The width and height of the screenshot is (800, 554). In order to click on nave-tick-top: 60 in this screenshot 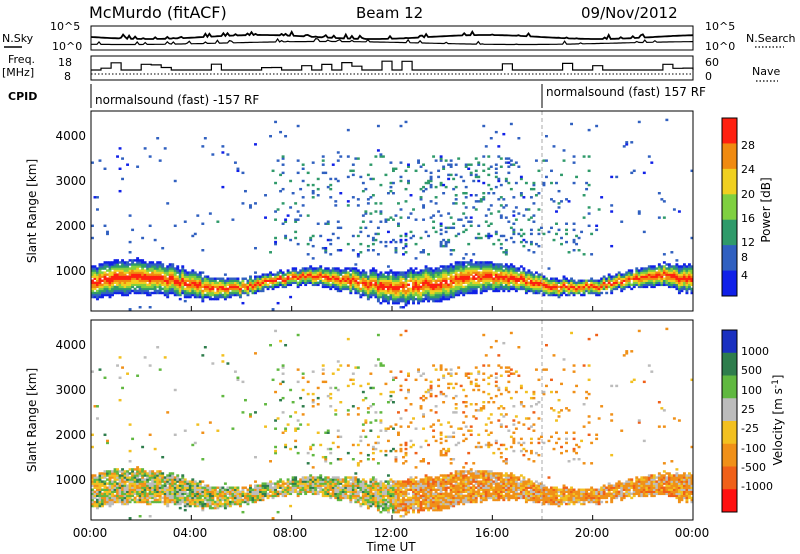, I will do `click(712, 62)`.